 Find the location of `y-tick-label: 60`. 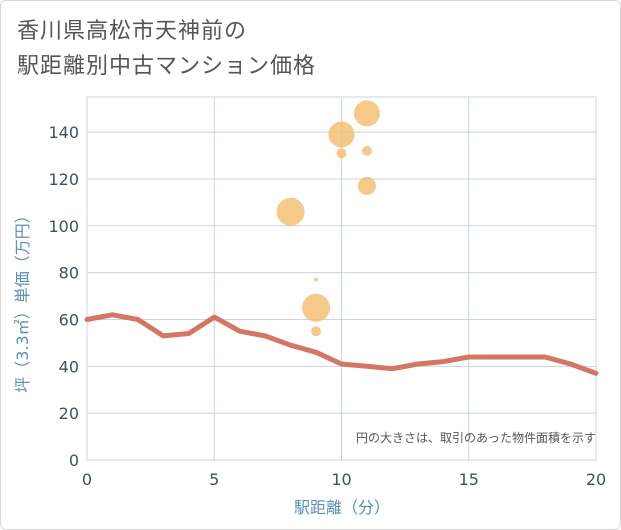

y-tick-label: 60 is located at coordinates (69, 319).